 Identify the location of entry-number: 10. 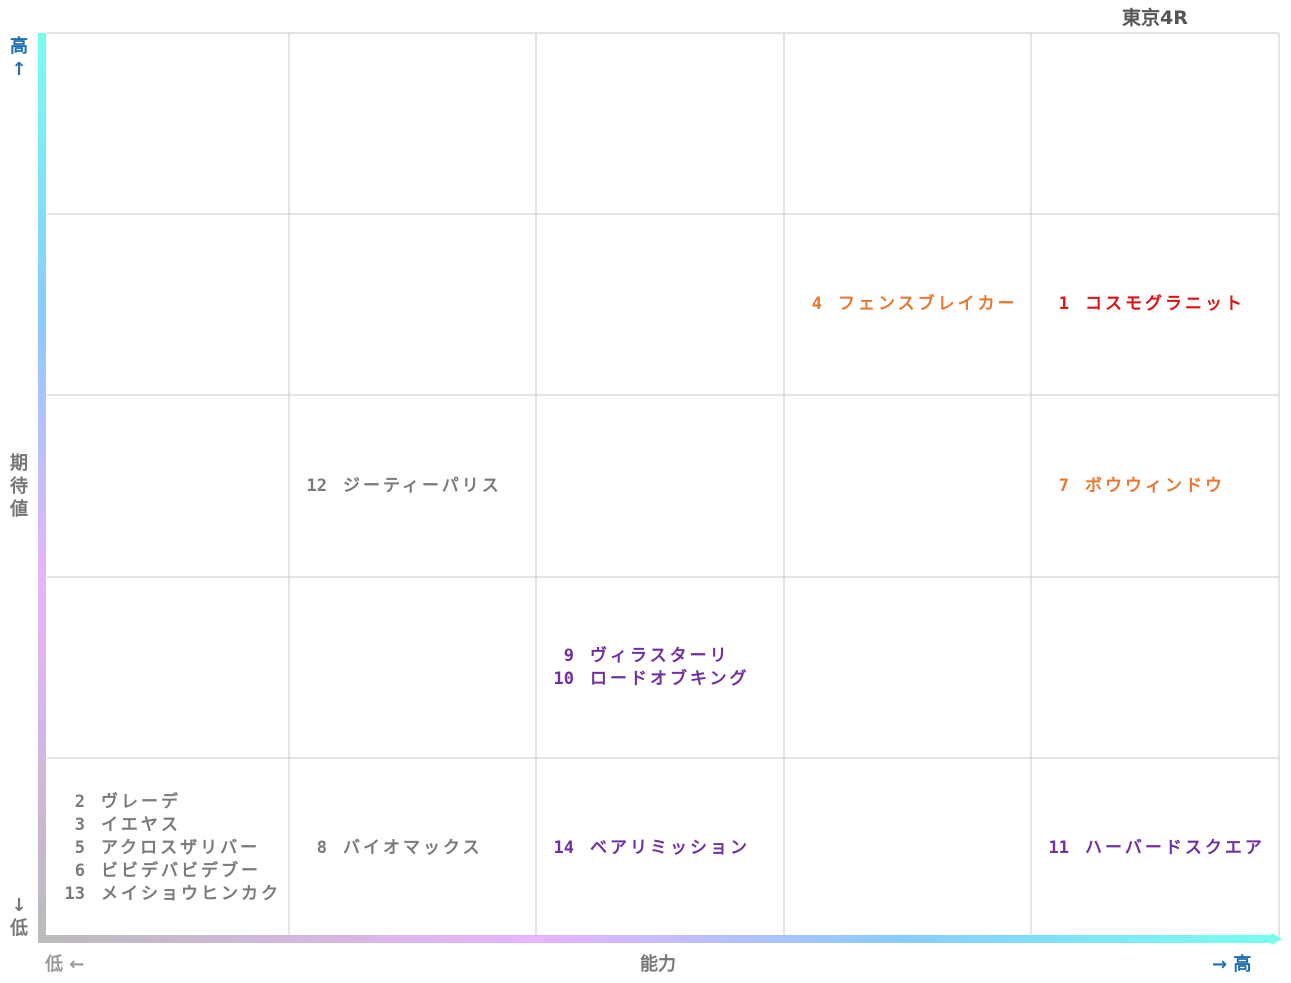
(563, 678).